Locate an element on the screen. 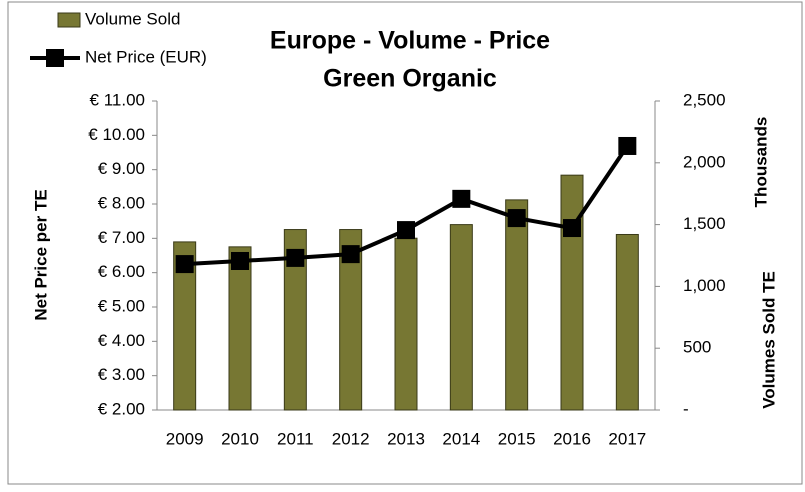 The width and height of the screenshot is (805, 492). x-tick-label: 2013 is located at coordinates (406, 438).